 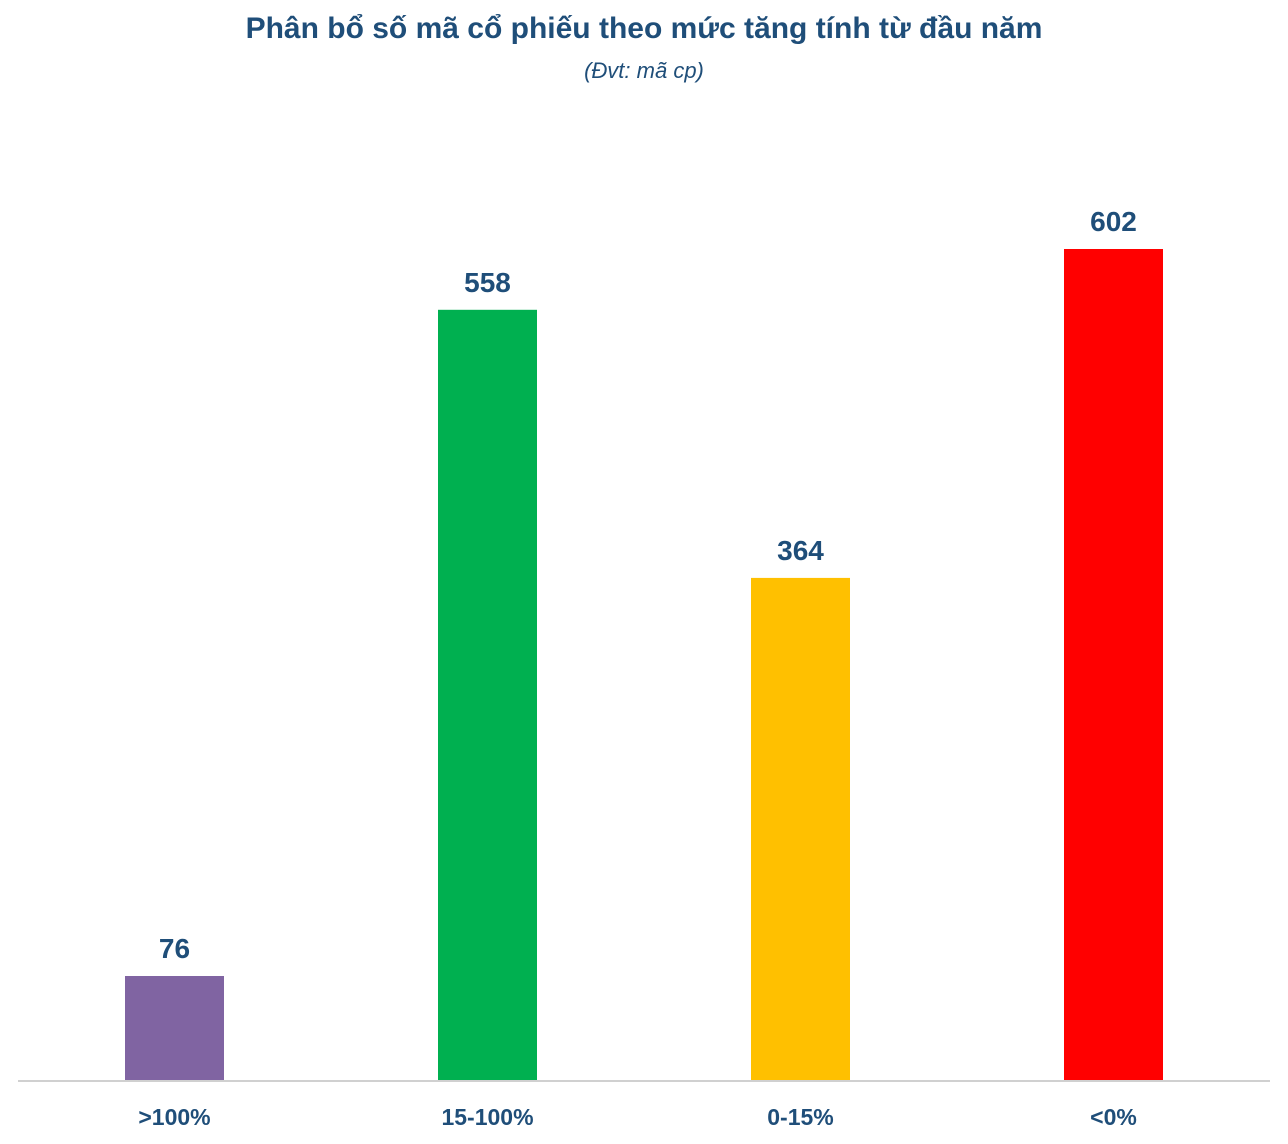 I want to click on x-tick-label-3: 0-15%, so click(x=800, y=1117).